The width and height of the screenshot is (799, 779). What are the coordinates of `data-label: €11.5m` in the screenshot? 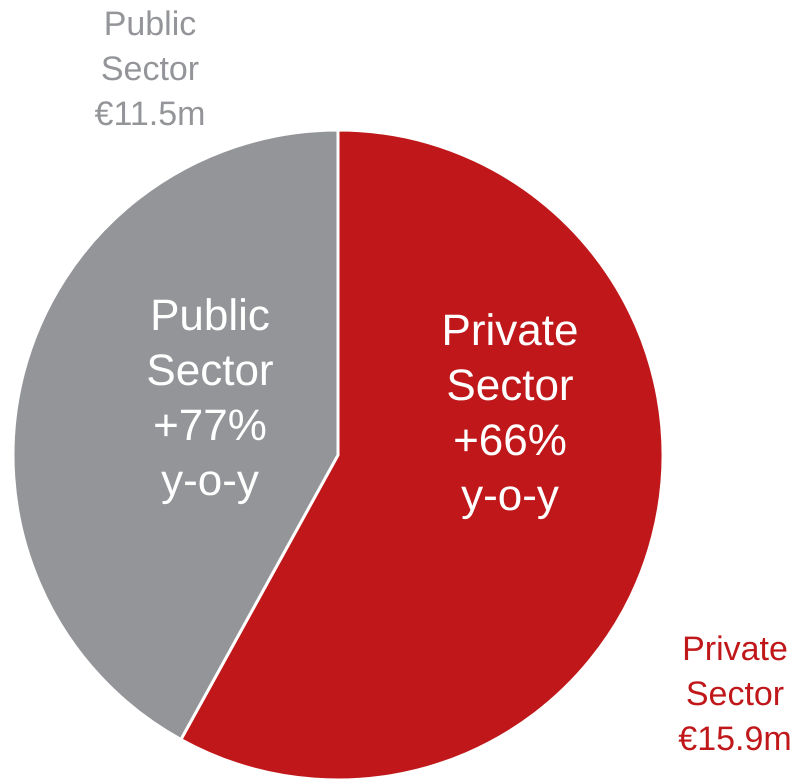 It's located at (150, 114).